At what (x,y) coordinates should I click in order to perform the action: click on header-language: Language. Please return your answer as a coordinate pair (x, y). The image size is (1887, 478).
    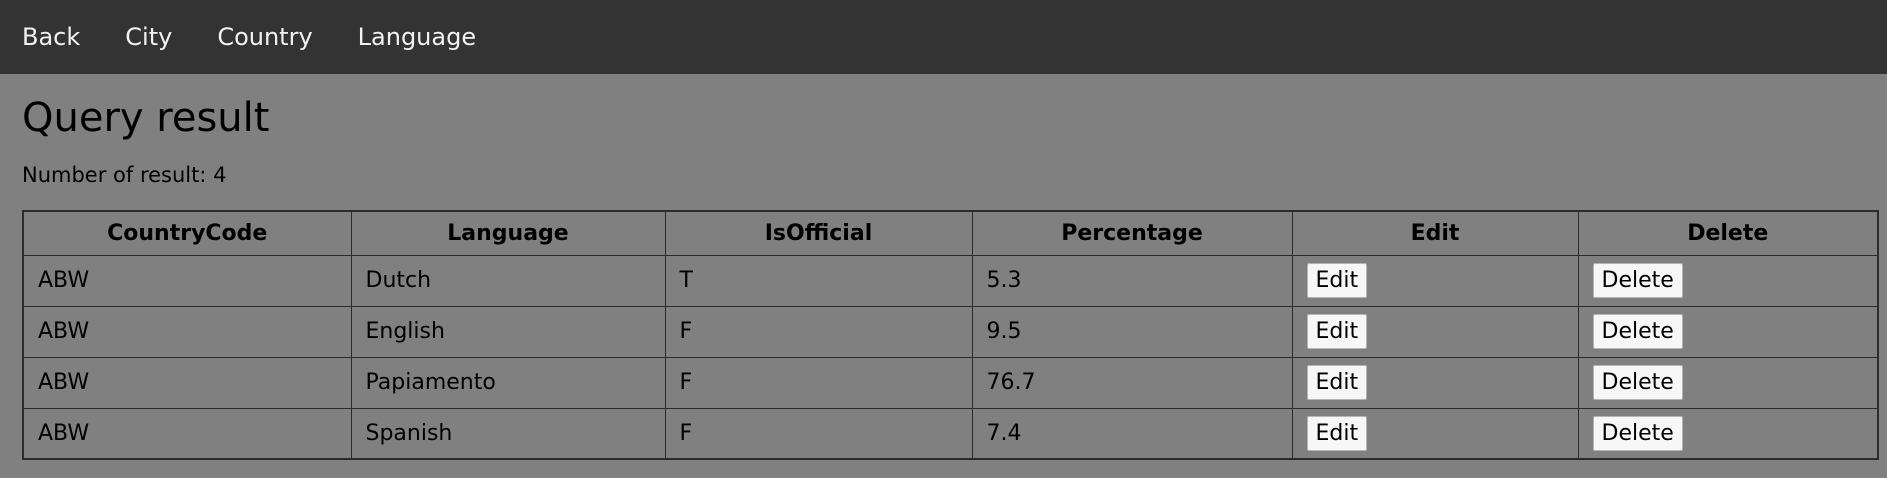
    Looking at the image, I should click on (508, 233).